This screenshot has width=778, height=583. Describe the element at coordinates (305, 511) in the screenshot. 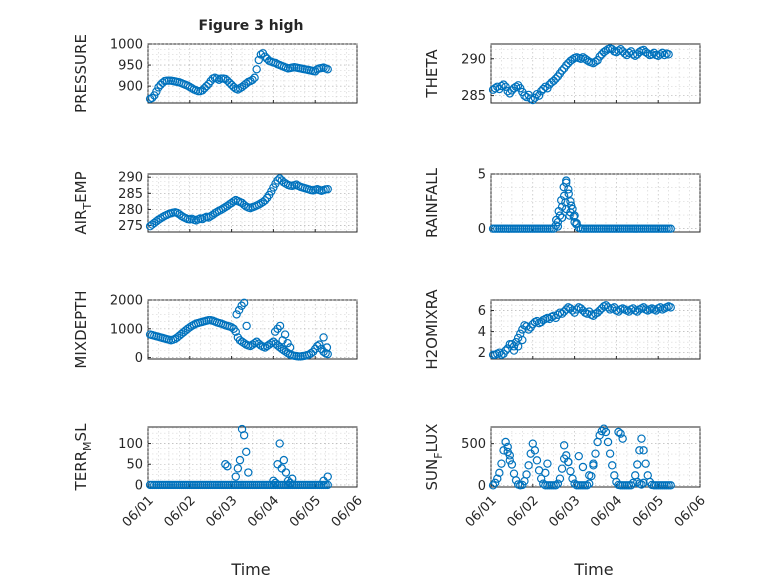

I see `x-tick-label: 06/05` at that location.